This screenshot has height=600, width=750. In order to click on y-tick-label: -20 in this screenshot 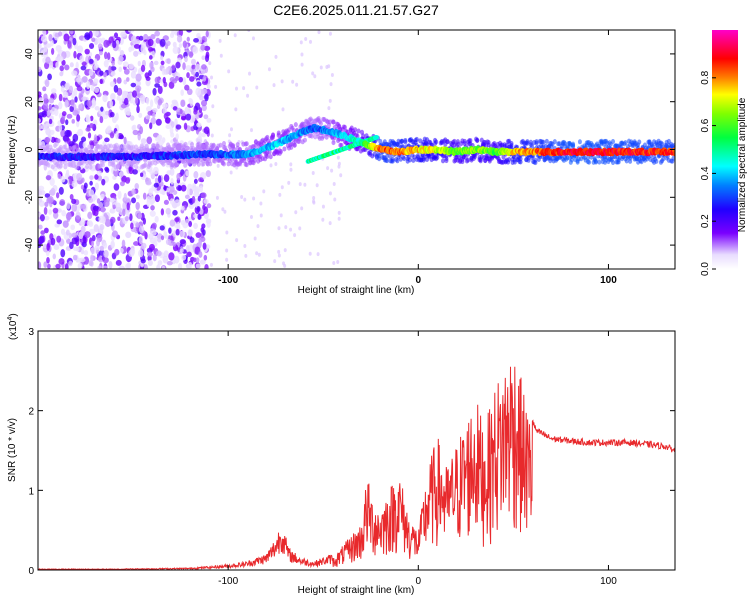, I will do `click(29, 197)`.